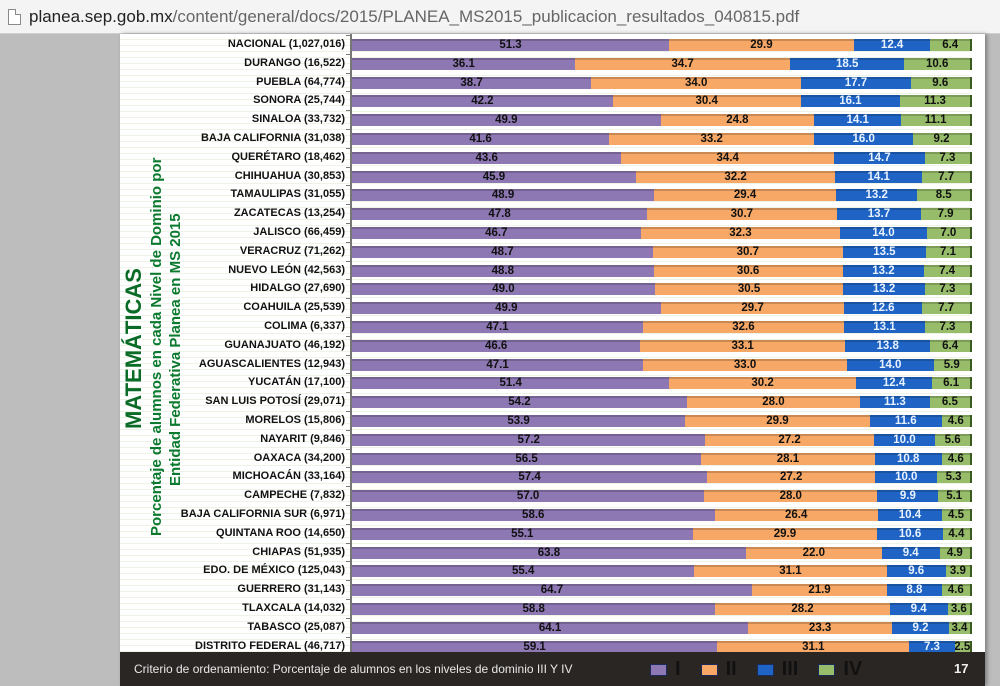 The height and width of the screenshot is (686, 1000). What do you see at coordinates (728, 157) in the screenshot?
I see `bar-segment-level-II: 34.4` at bounding box center [728, 157].